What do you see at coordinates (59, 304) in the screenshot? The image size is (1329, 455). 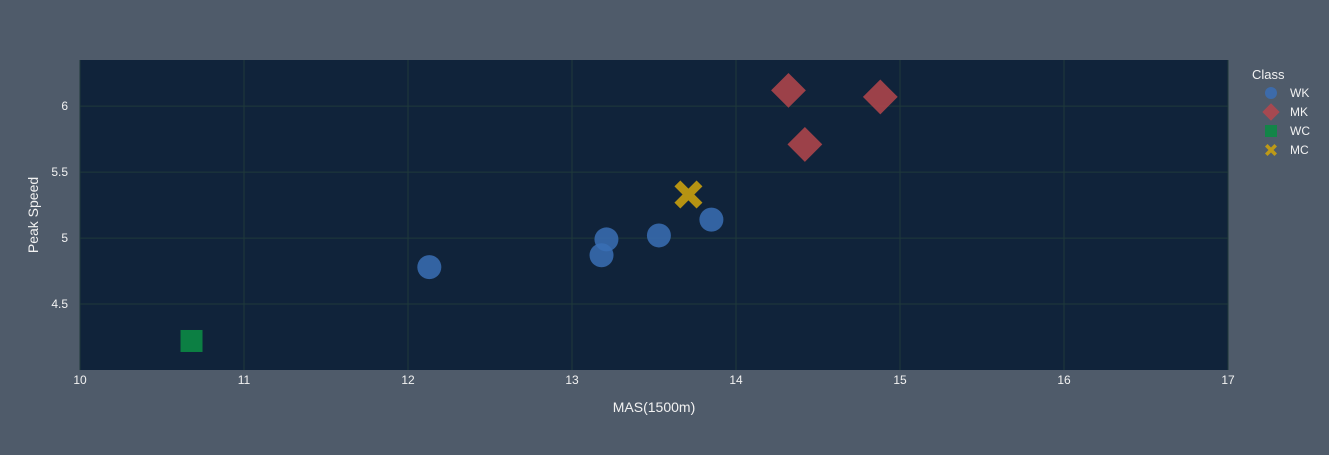 I see `y-tick-label: 4.5` at bounding box center [59, 304].